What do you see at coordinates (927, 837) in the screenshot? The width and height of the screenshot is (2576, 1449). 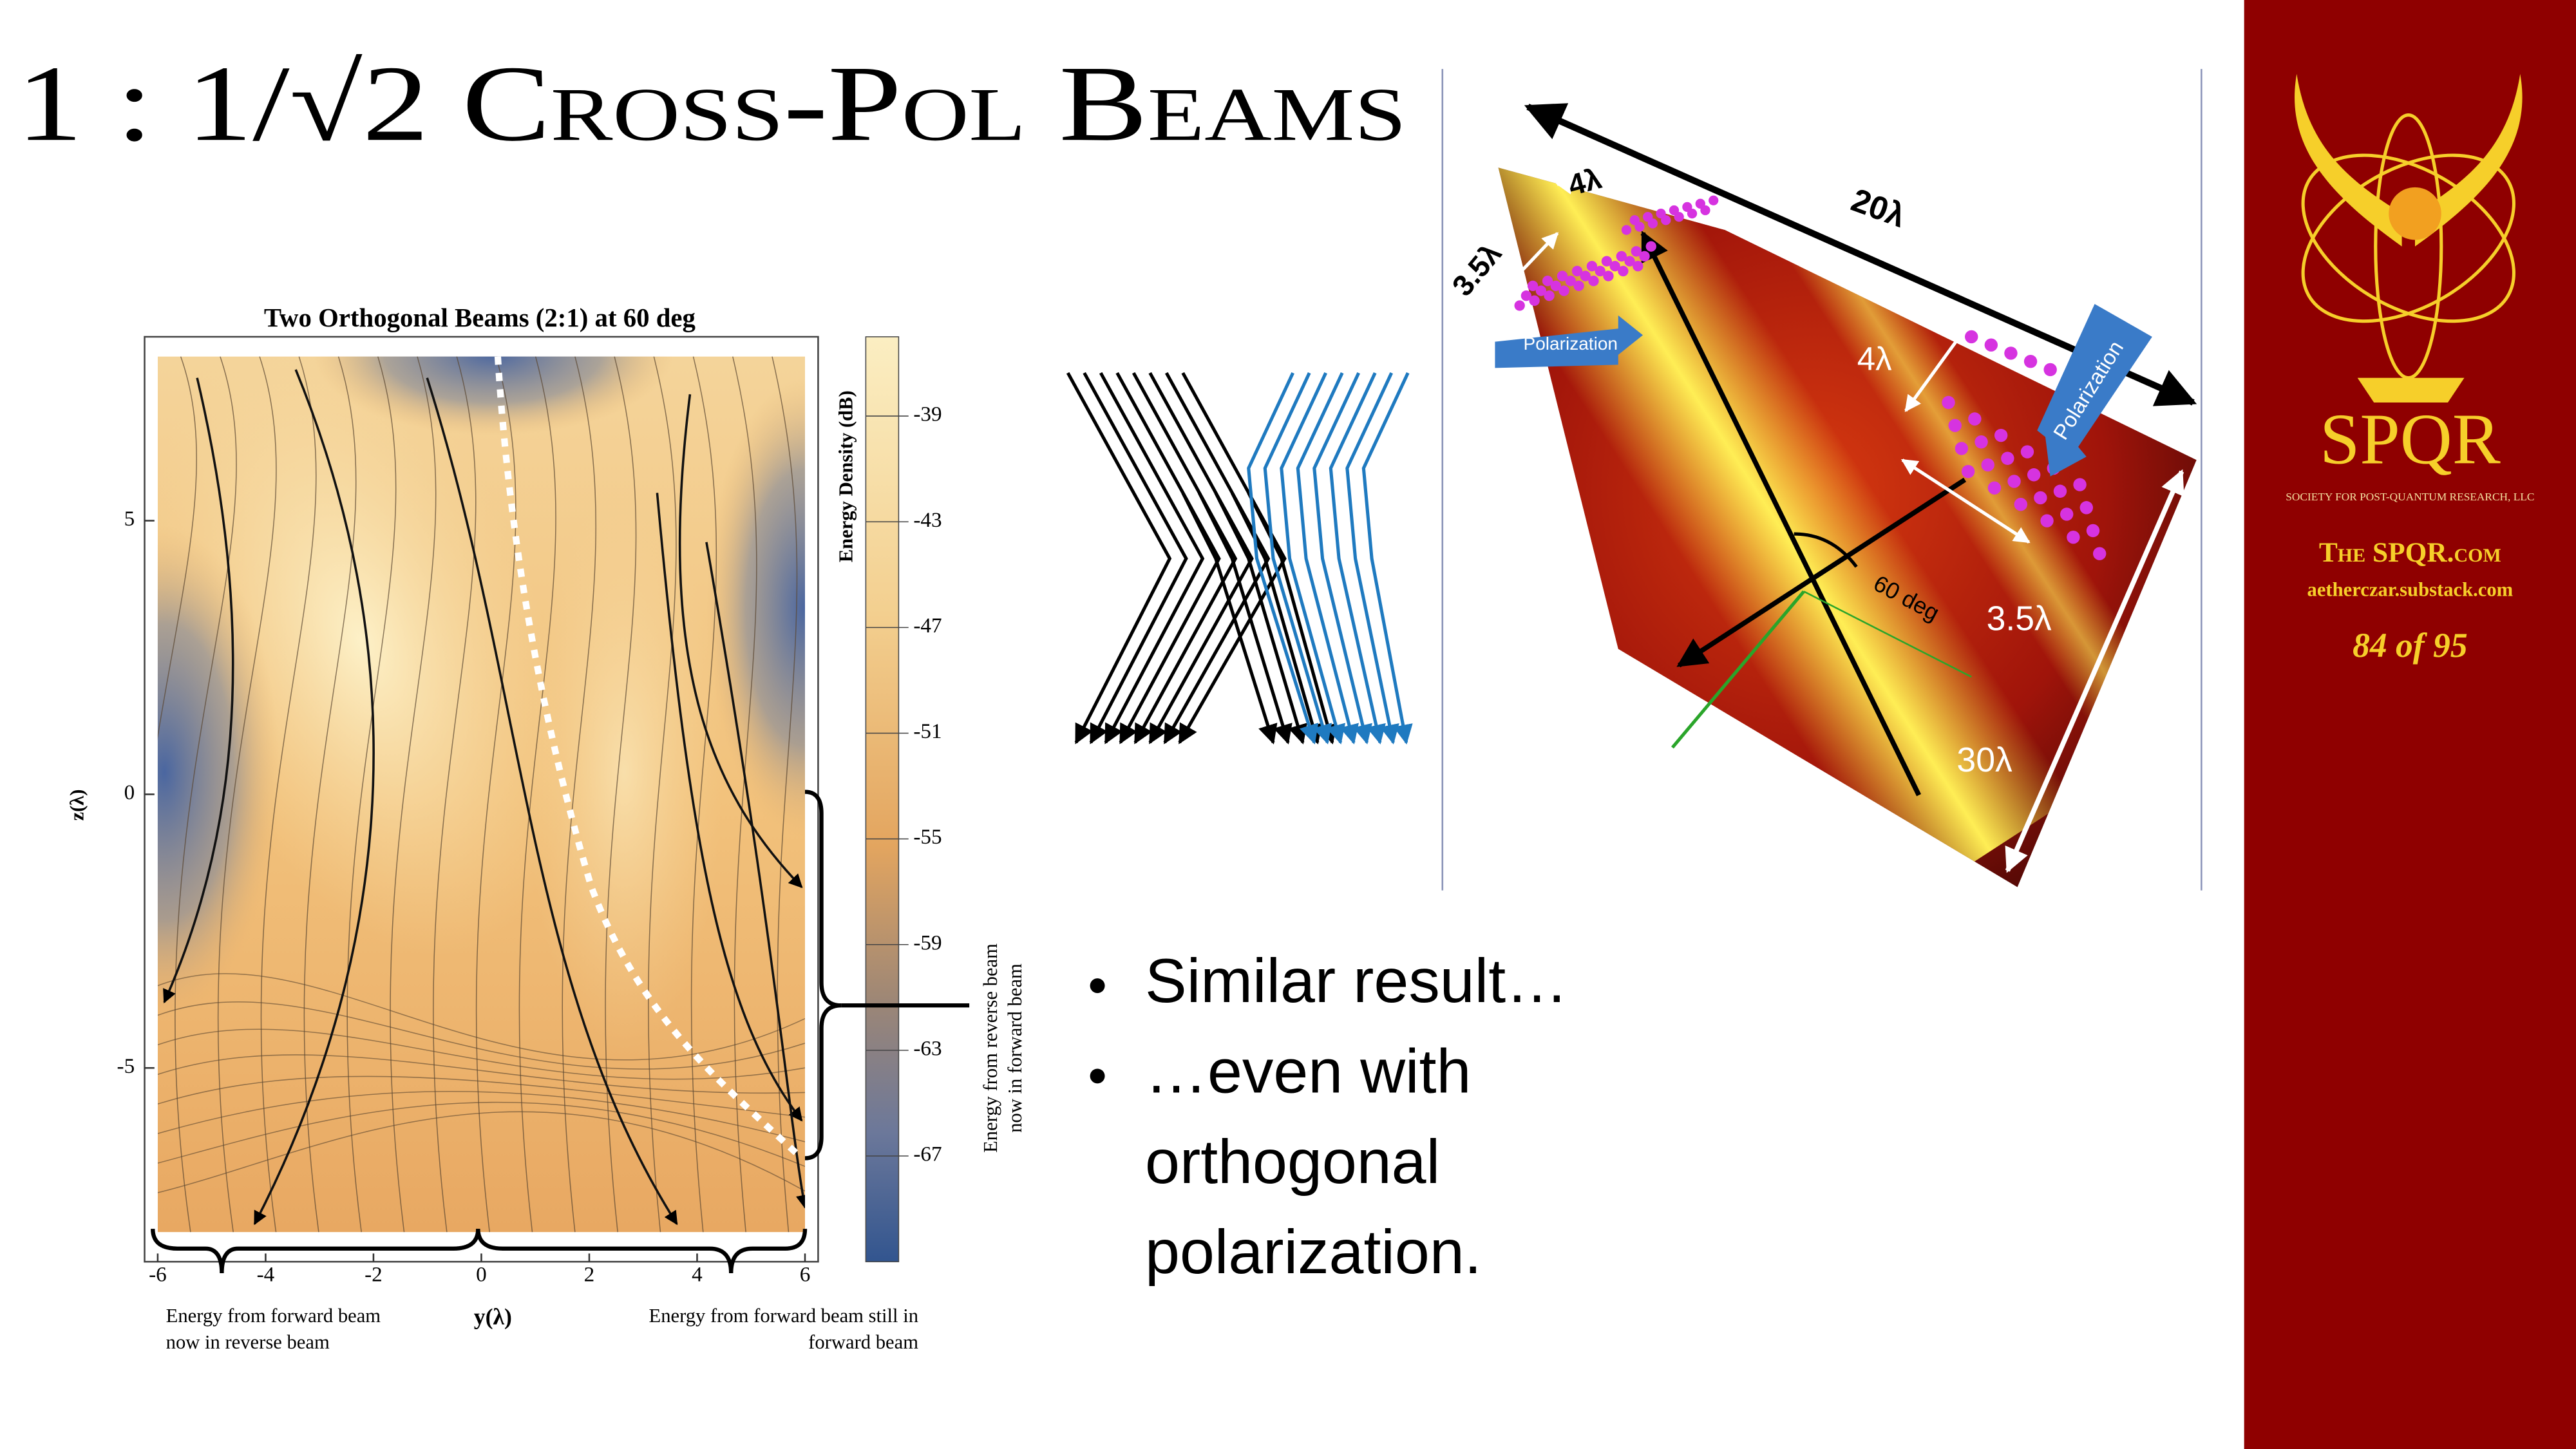 I see `colorbar-tick-label: -55` at bounding box center [927, 837].